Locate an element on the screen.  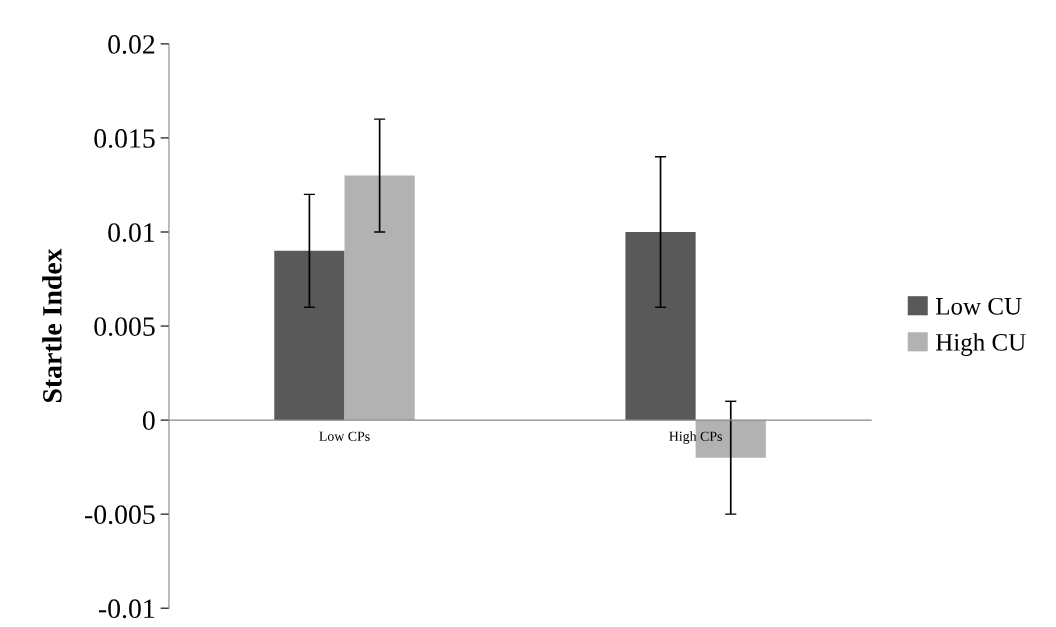
legend-label: Low CU is located at coordinates (978, 306).